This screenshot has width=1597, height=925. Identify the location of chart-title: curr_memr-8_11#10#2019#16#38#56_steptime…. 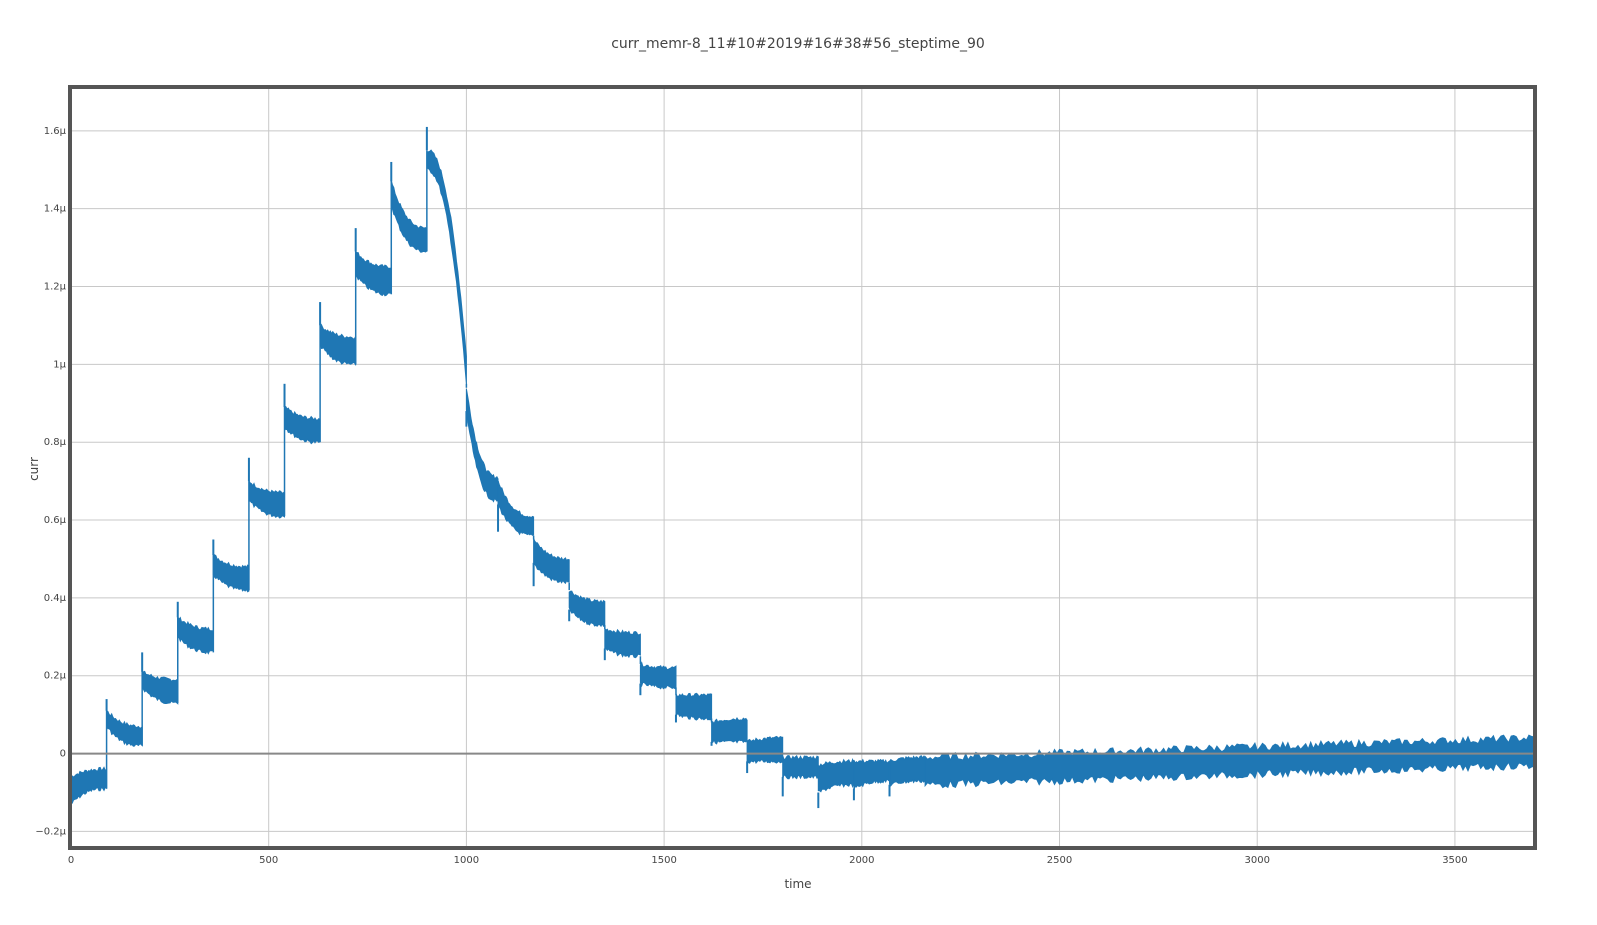
(798, 44).